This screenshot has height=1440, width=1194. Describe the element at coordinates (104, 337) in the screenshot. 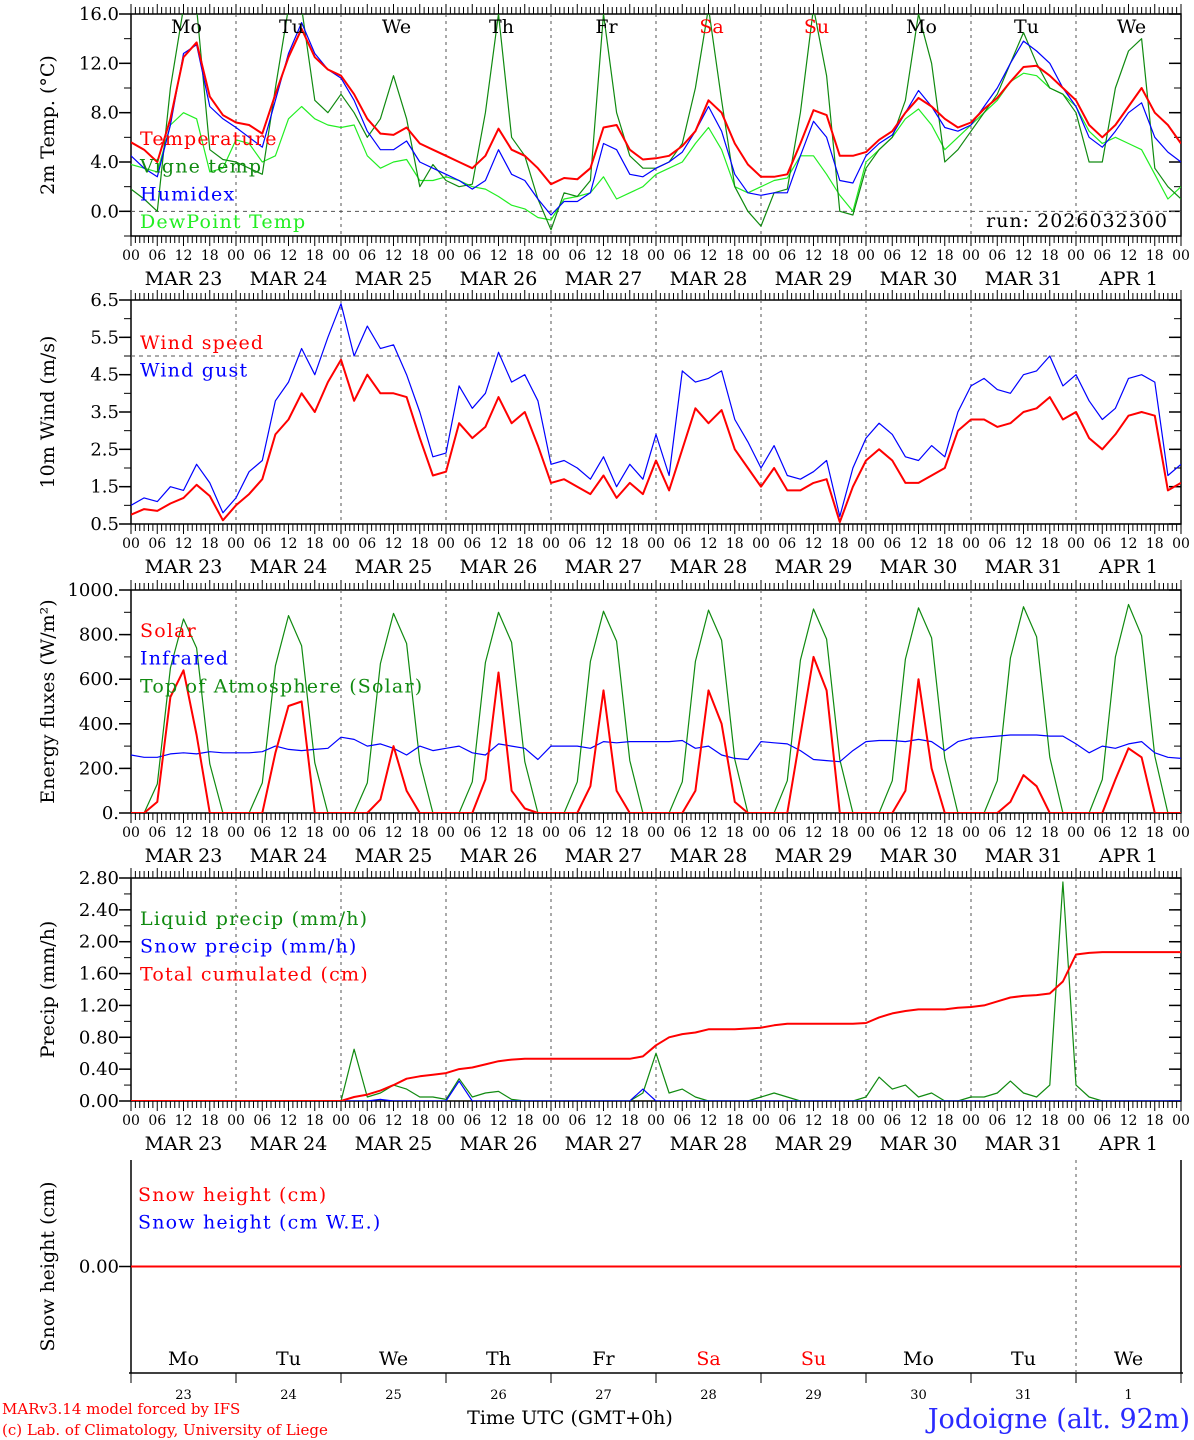

I see `y-tick-label: 5.5` at that location.